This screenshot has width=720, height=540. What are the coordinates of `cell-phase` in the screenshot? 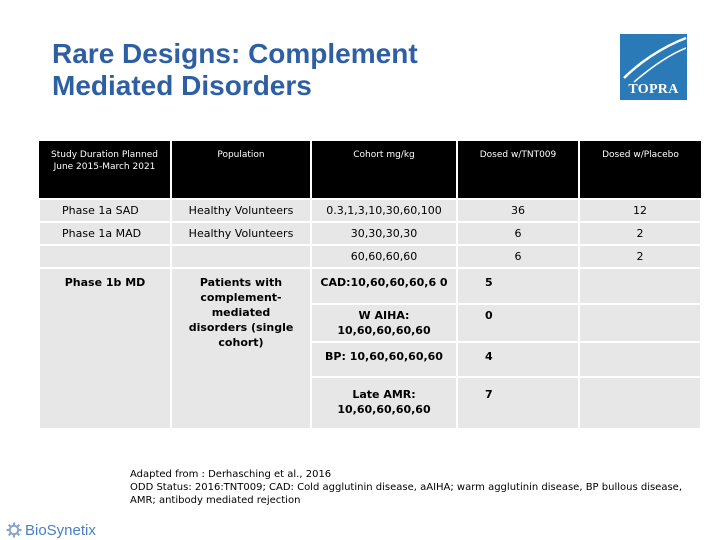 It's located at (105, 256).